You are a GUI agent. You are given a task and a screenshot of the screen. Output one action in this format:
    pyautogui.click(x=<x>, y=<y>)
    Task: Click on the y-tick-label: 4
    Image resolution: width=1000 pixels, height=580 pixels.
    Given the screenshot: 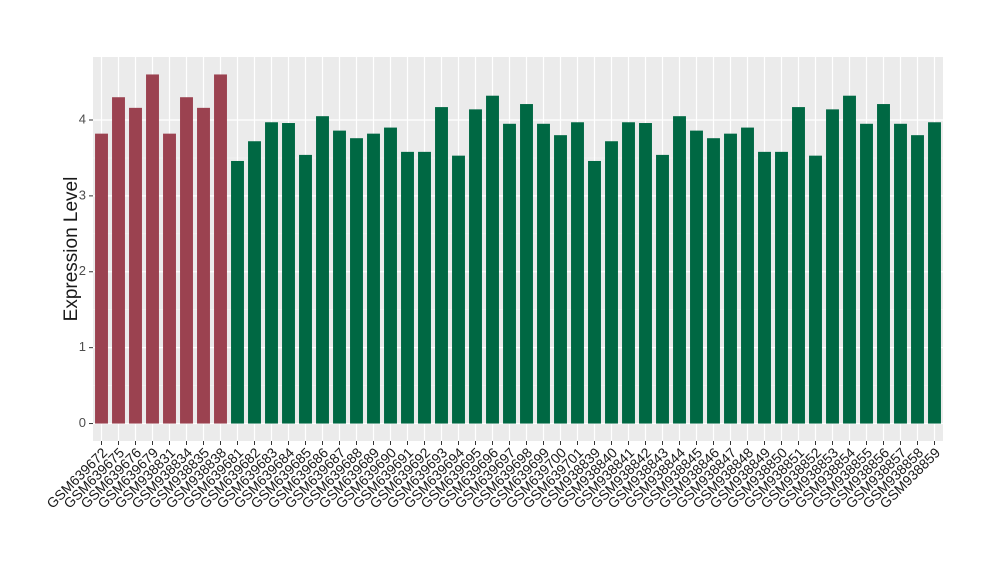 What is the action you would take?
    pyautogui.click(x=82, y=118)
    